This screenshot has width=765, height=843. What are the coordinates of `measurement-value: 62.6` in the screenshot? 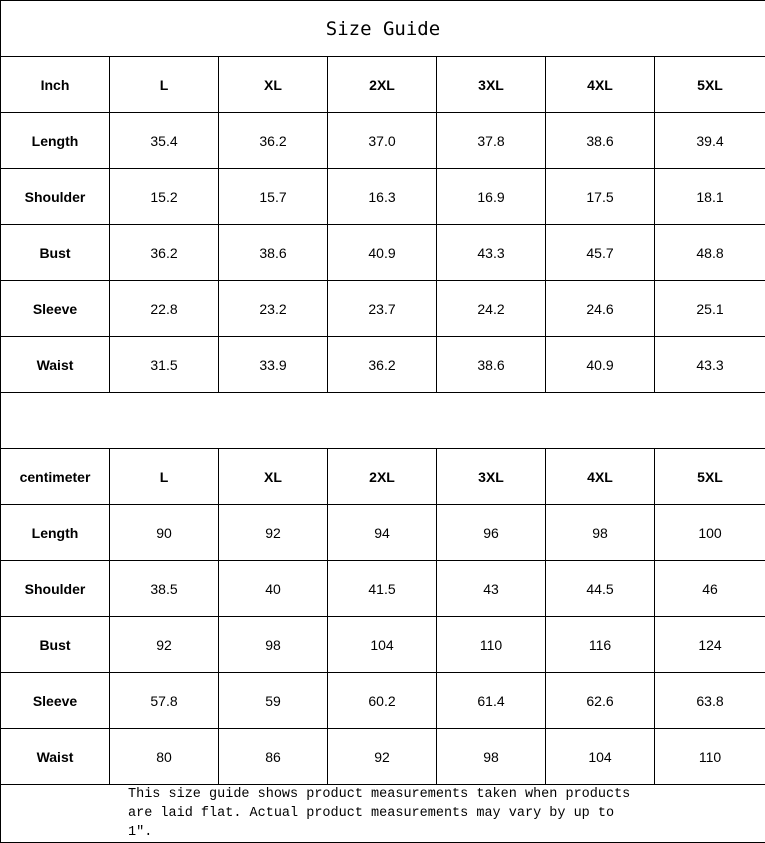 It's located at (600, 701).